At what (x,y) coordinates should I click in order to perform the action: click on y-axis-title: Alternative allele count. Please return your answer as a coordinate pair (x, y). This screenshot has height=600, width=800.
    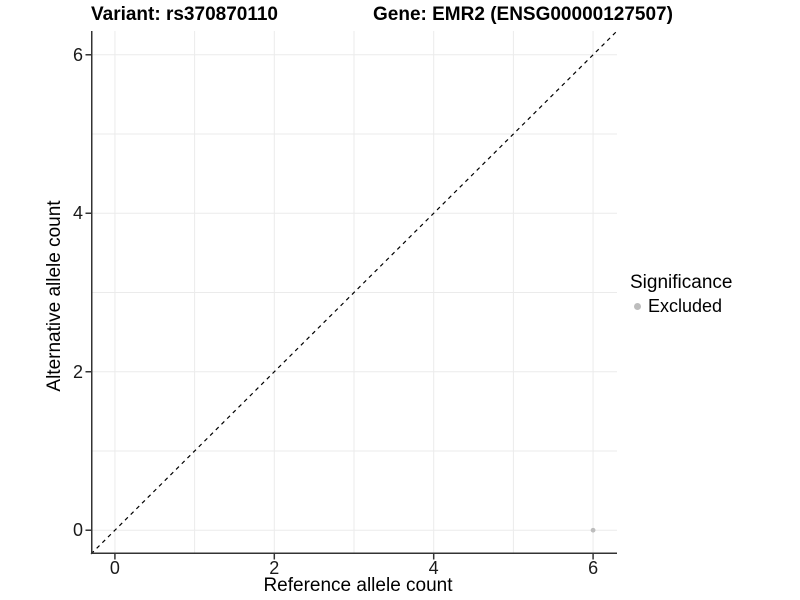
    Looking at the image, I should click on (54, 296).